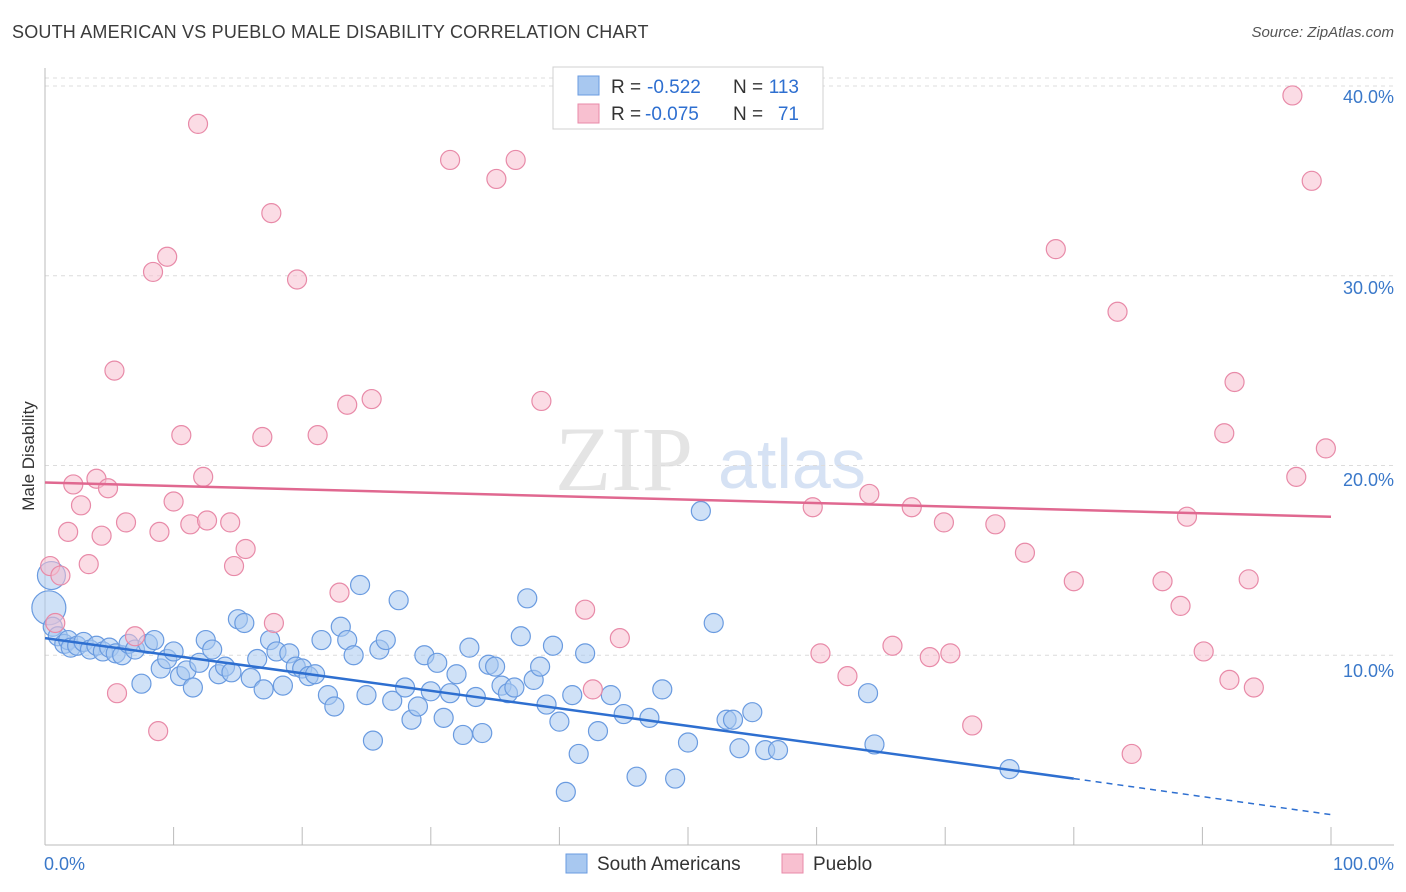 The width and height of the screenshot is (1406, 892). Describe the element at coordinates (559, 708) in the screenshot. I see `trend-line-south-americans` at that location.